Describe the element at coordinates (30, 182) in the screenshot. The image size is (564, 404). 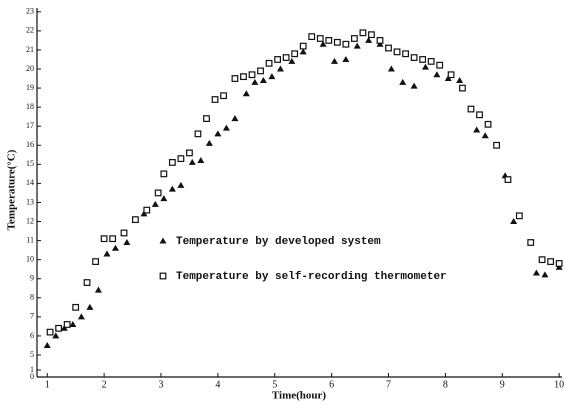
I see `y-tick-label: 14` at that location.